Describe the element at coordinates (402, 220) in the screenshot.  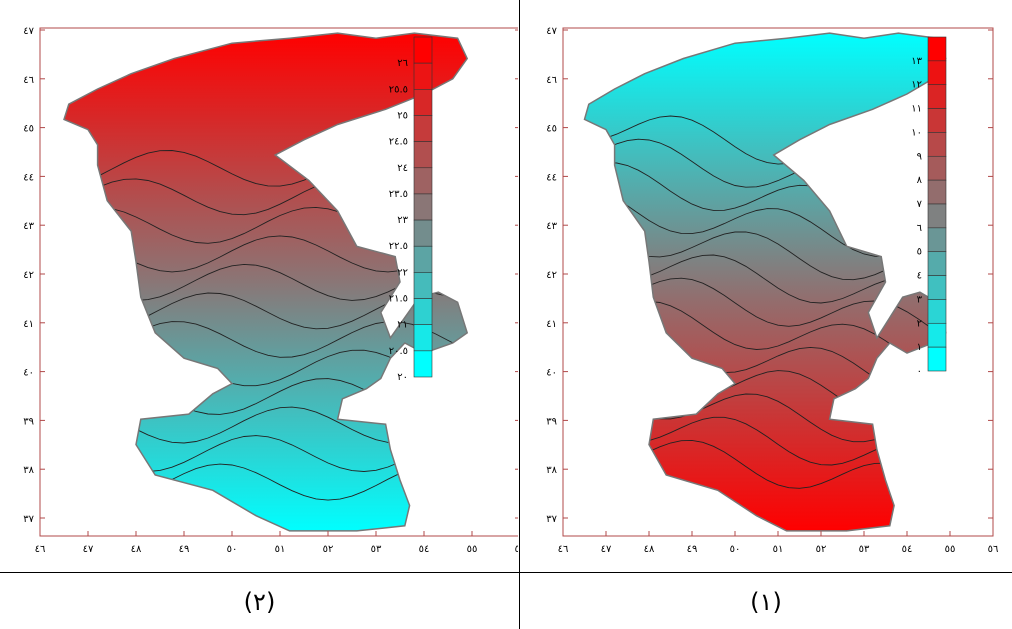
I see `legend-label: ٢٣` at that location.